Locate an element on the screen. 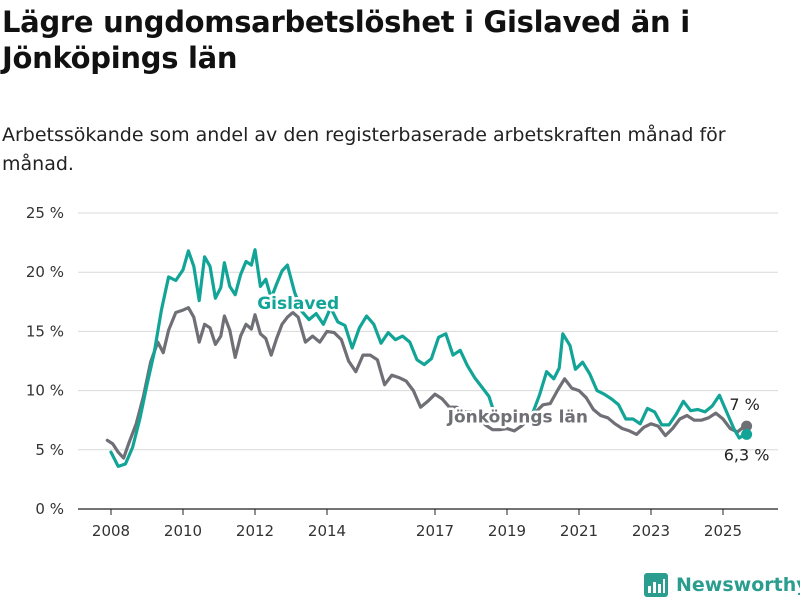 The height and width of the screenshot is (600, 800). series-label-gislaved: Gislaved is located at coordinates (298, 304).